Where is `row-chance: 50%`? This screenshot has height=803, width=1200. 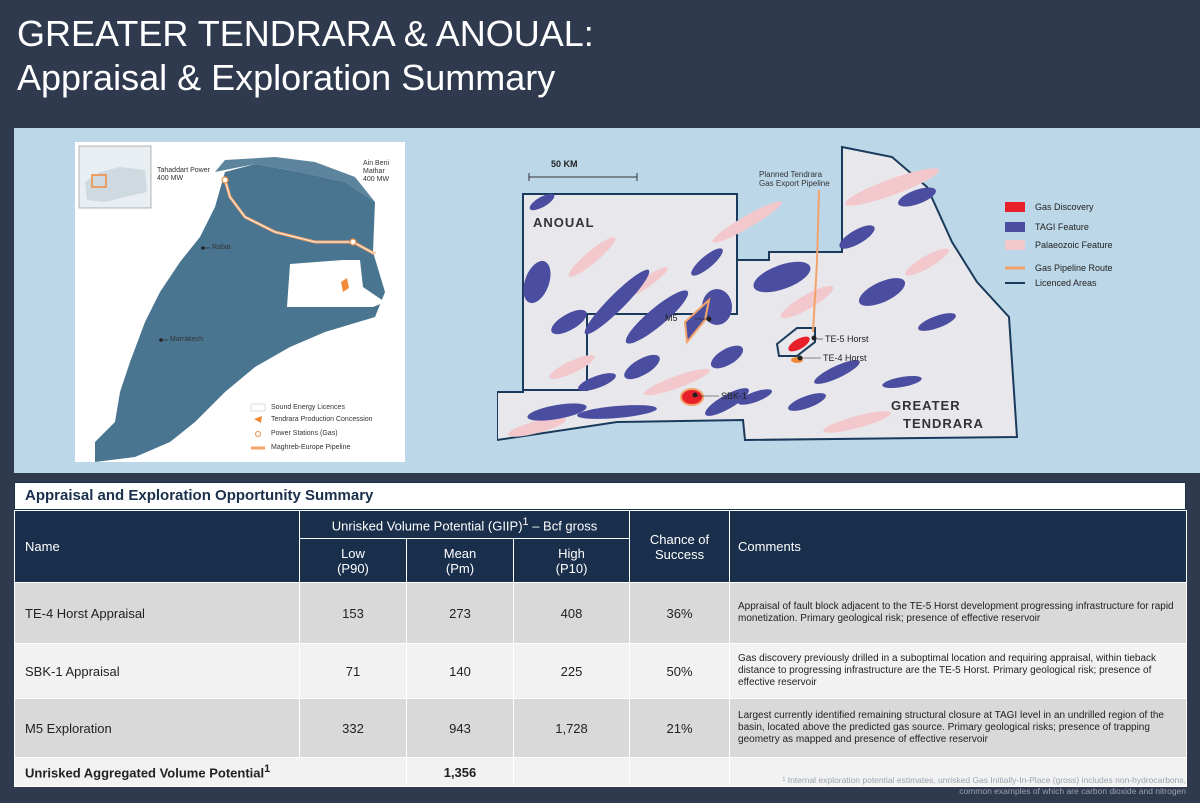 row-chance: 50% is located at coordinates (680, 671).